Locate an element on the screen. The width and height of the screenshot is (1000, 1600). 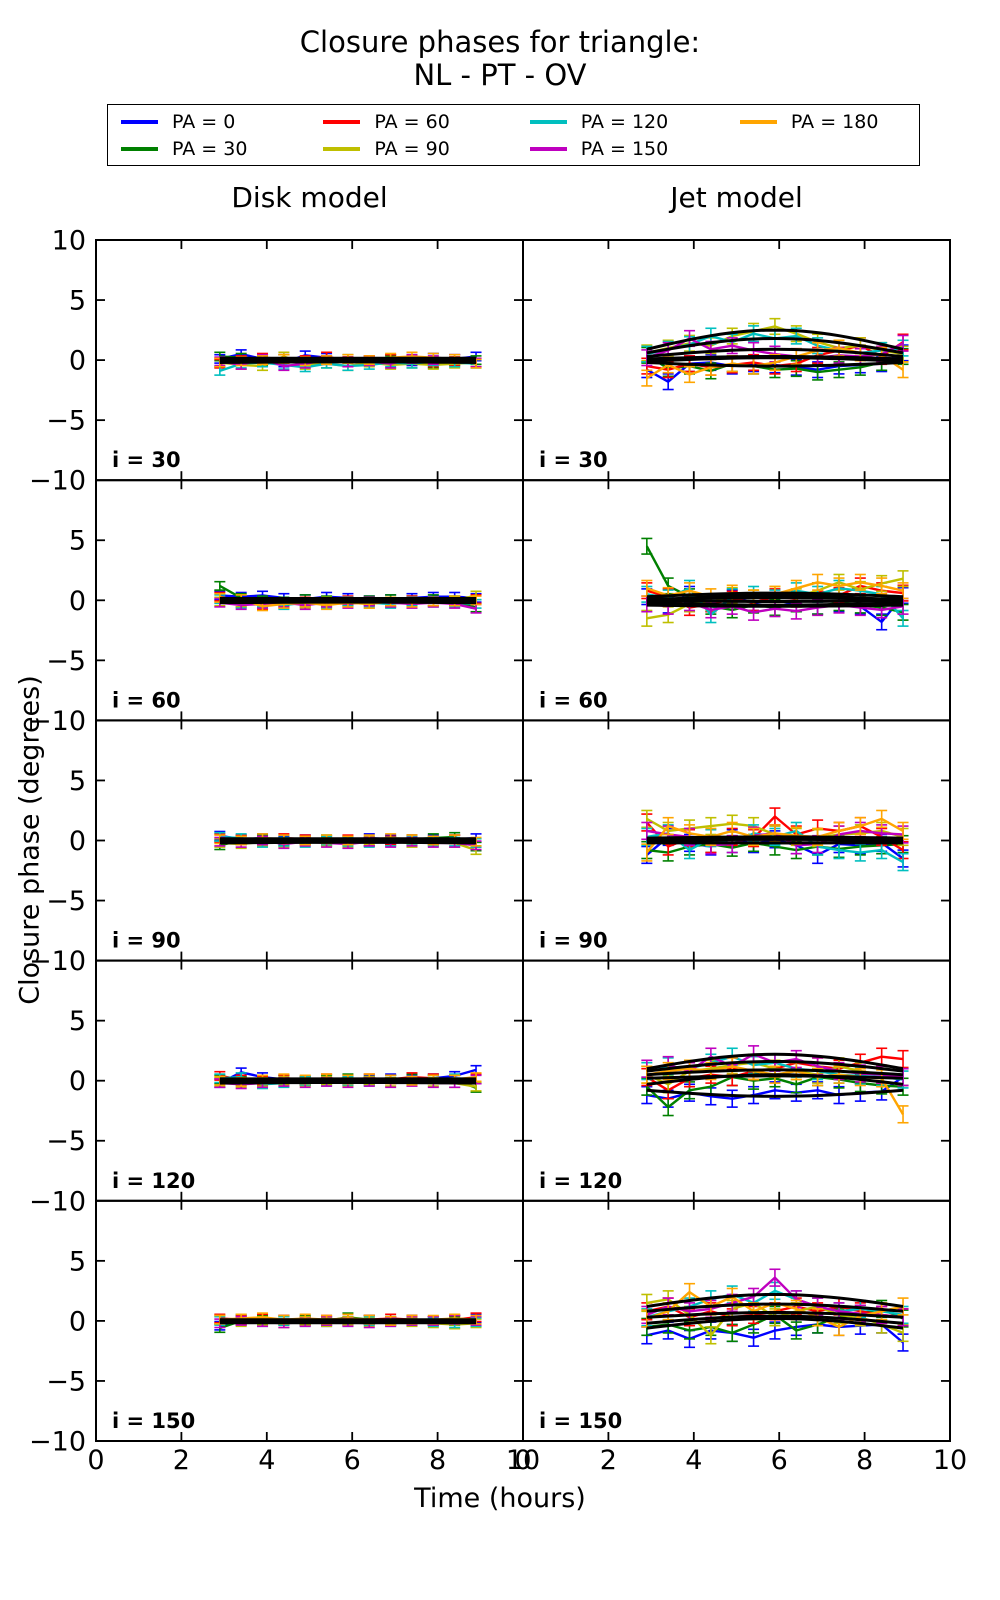
legend-item-pa0: PA = 0 is located at coordinates (222, 122).